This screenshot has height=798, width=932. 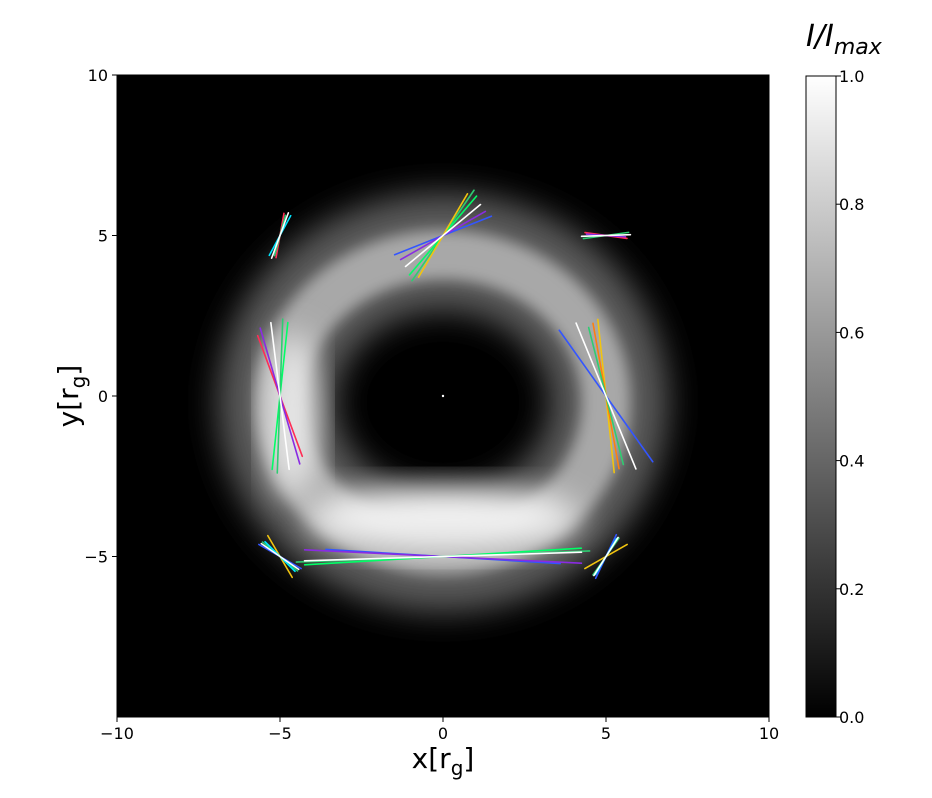 What do you see at coordinates (821, 396) in the screenshot?
I see `colorbar-gradient` at bounding box center [821, 396].